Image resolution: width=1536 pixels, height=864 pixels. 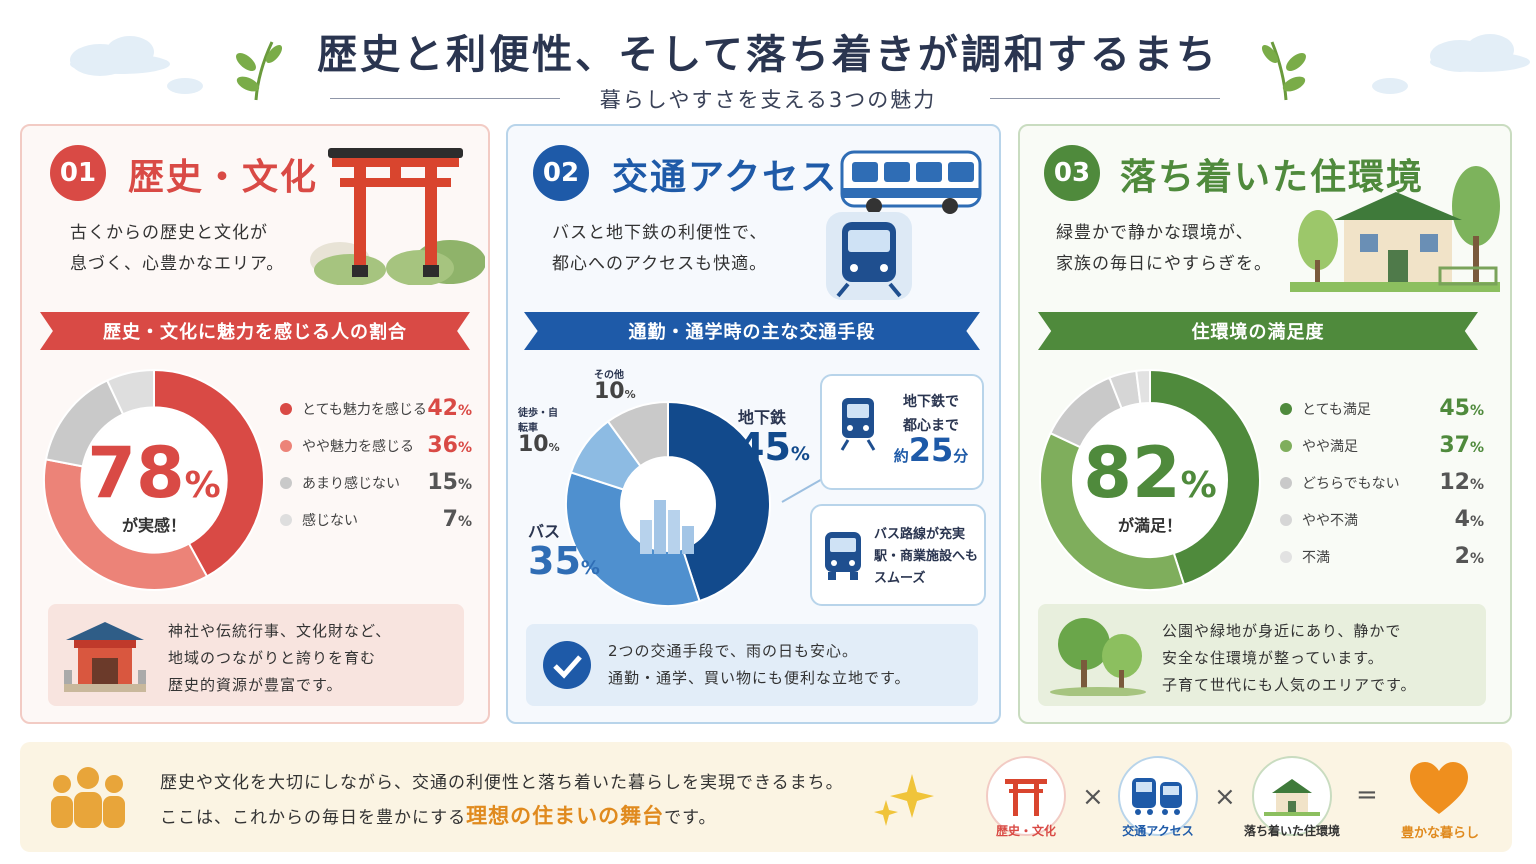 I want to click on legend-value: 12%, so click(x=1461, y=482).